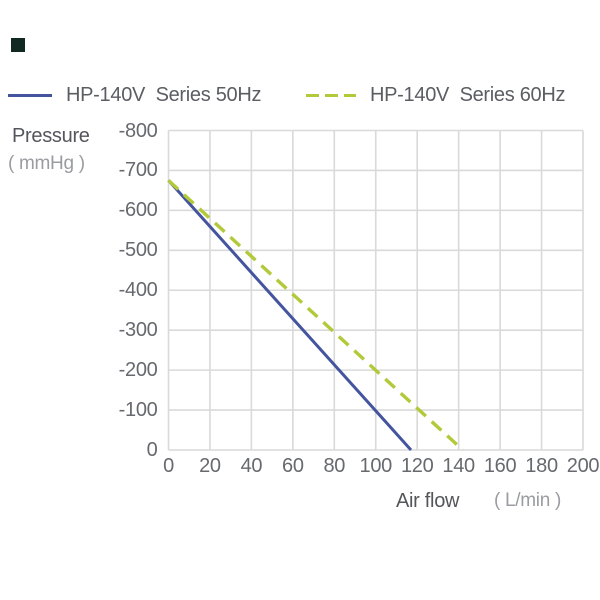 The height and width of the screenshot is (600, 600). I want to click on x-tick-label: 160, so click(500, 466).